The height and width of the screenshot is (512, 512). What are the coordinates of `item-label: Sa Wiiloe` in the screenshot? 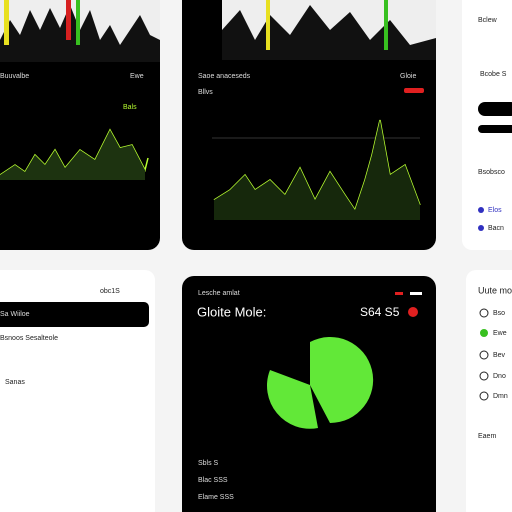 It's located at (15, 314).